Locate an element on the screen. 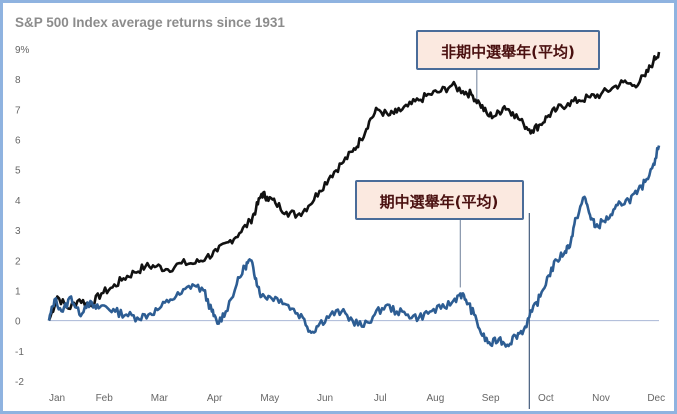 The image size is (677, 414). x-tick-label: Aug is located at coordinates (436, 398).